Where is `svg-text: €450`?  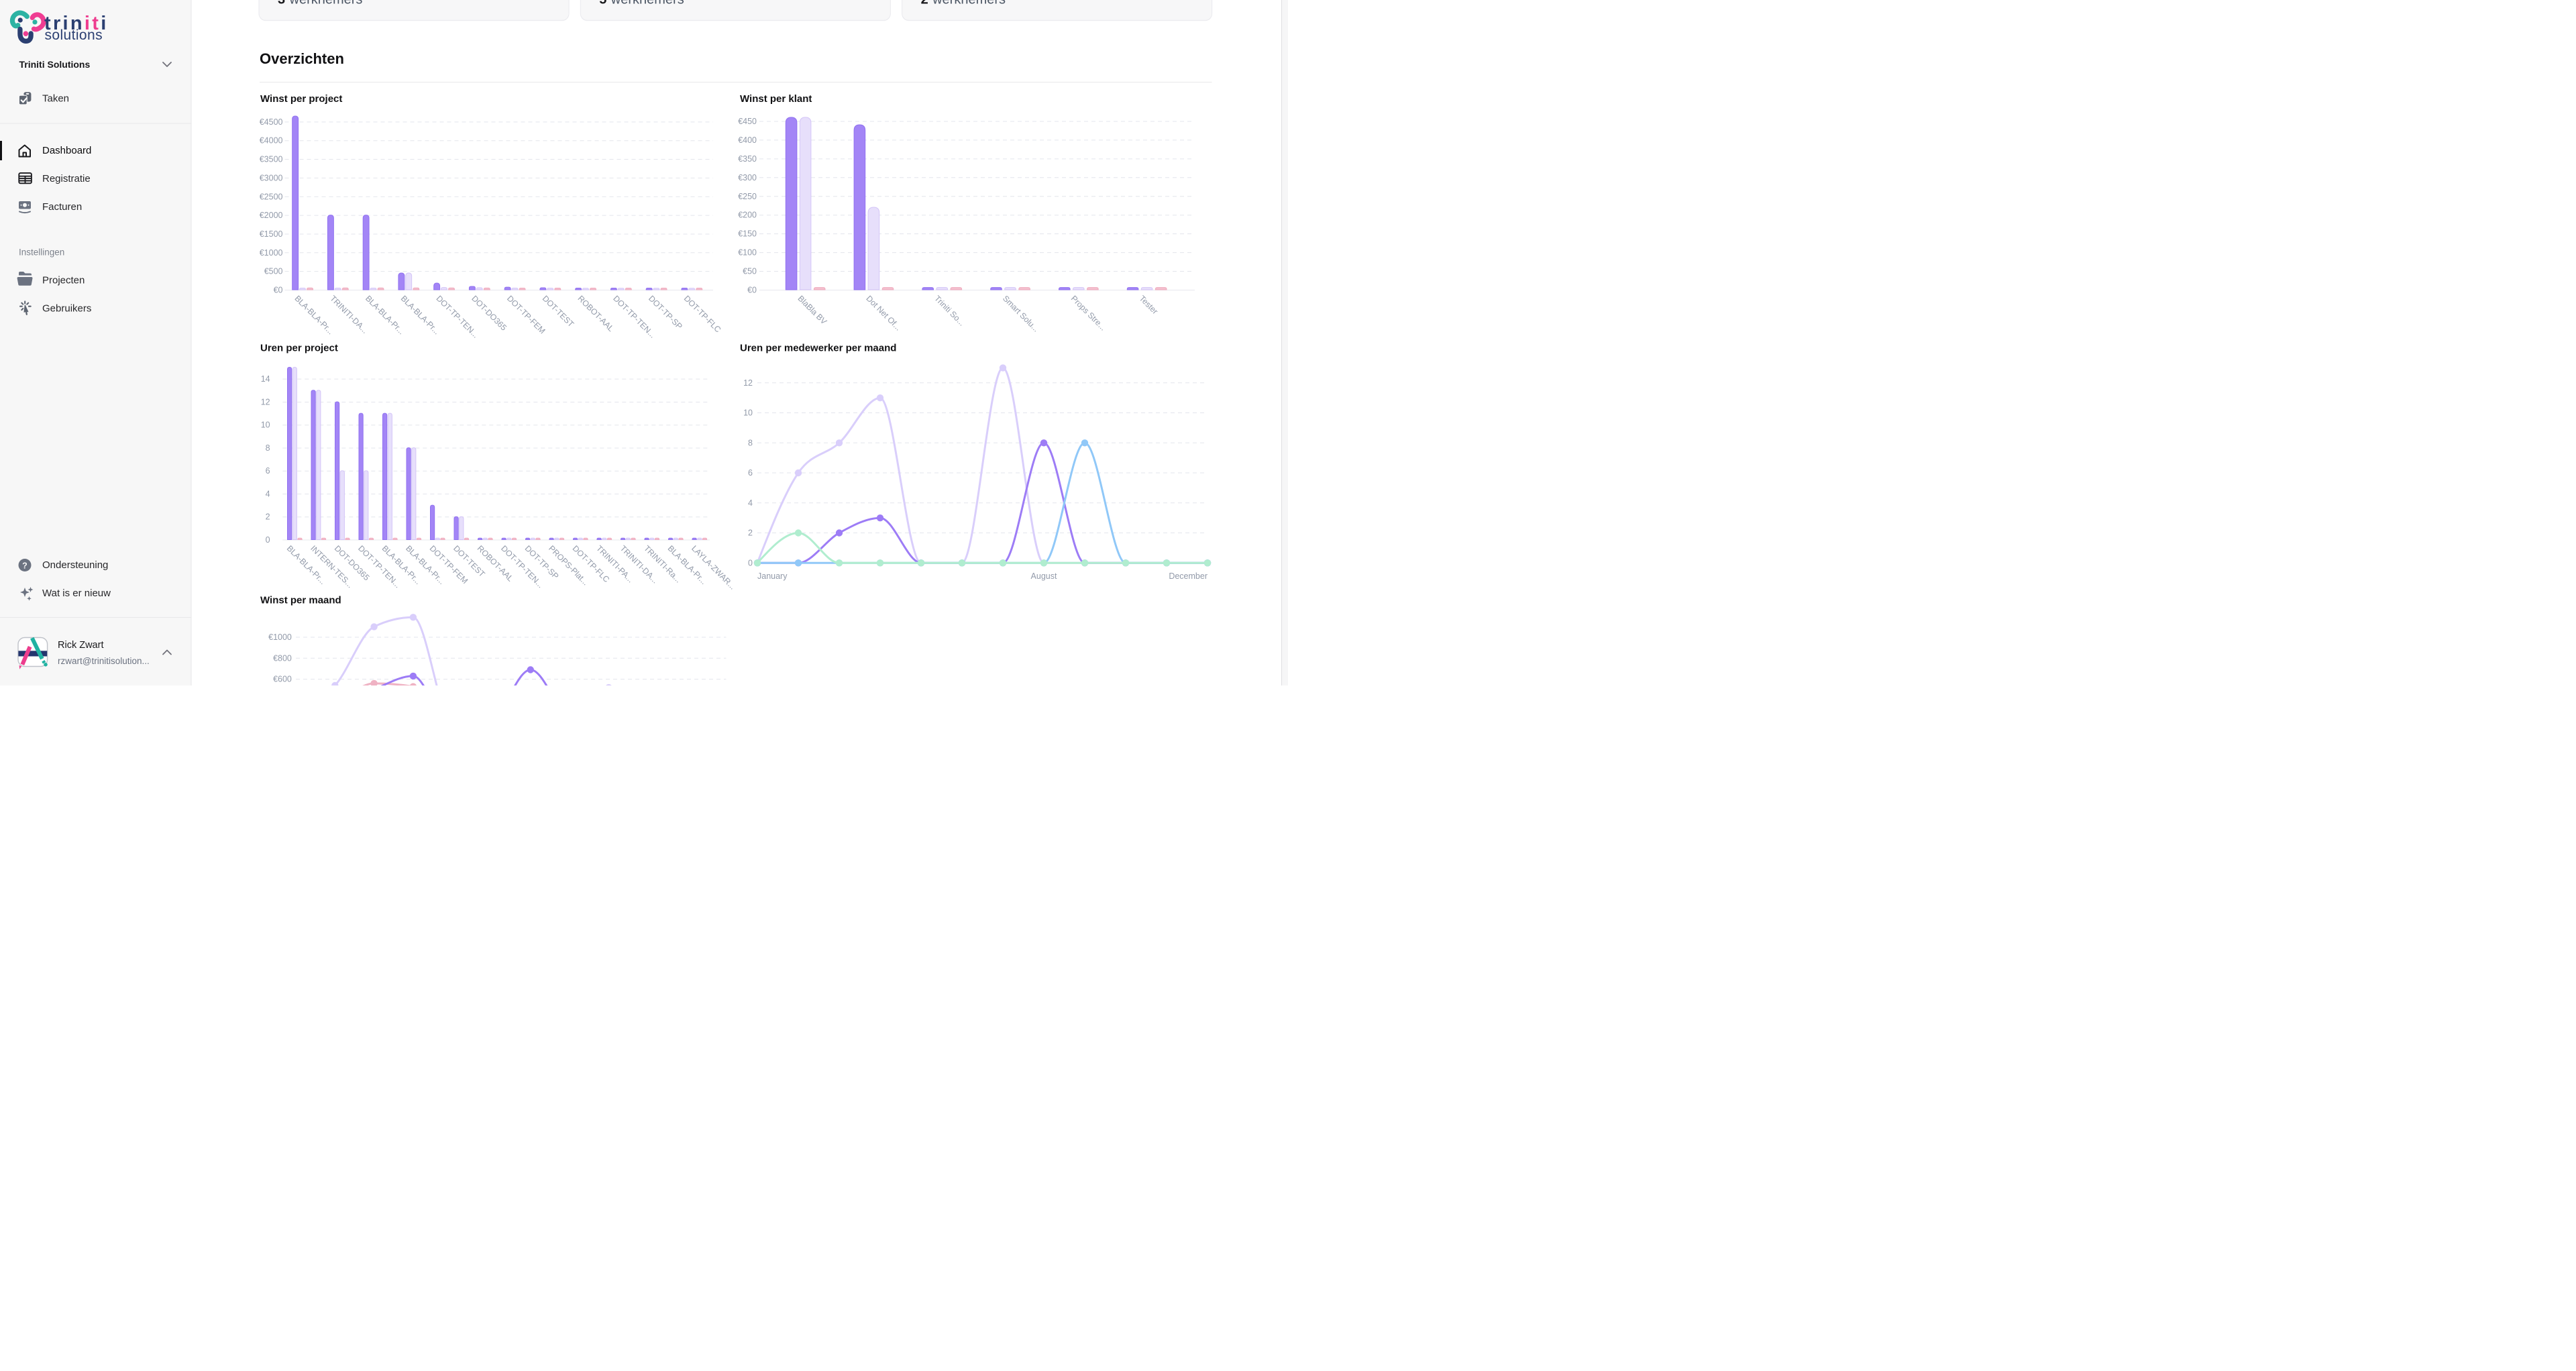
svg-text: €450 is located at coordinates (747, 122).